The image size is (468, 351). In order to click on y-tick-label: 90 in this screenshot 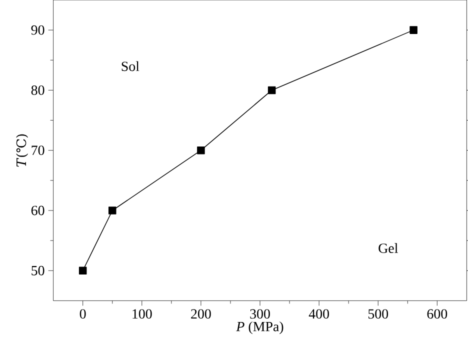, I will do `click(37, 30)`.